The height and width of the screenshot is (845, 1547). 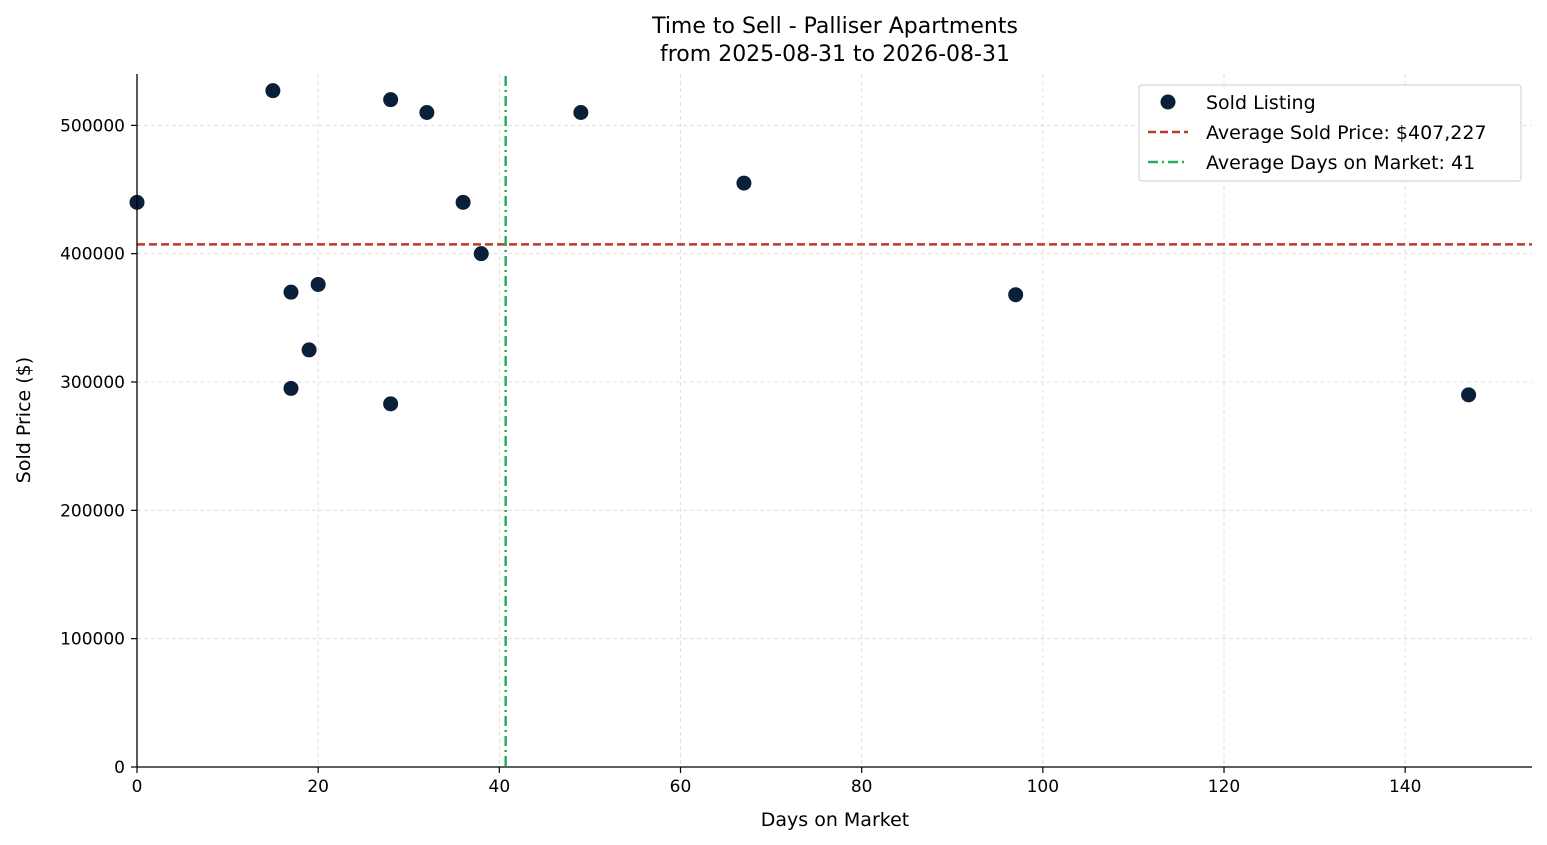 What do you see at coordinates (1261, 103) in the screenshot?
I see `legend-label-sold-listing: Sold Listing` at bounding box center [1261, 103].